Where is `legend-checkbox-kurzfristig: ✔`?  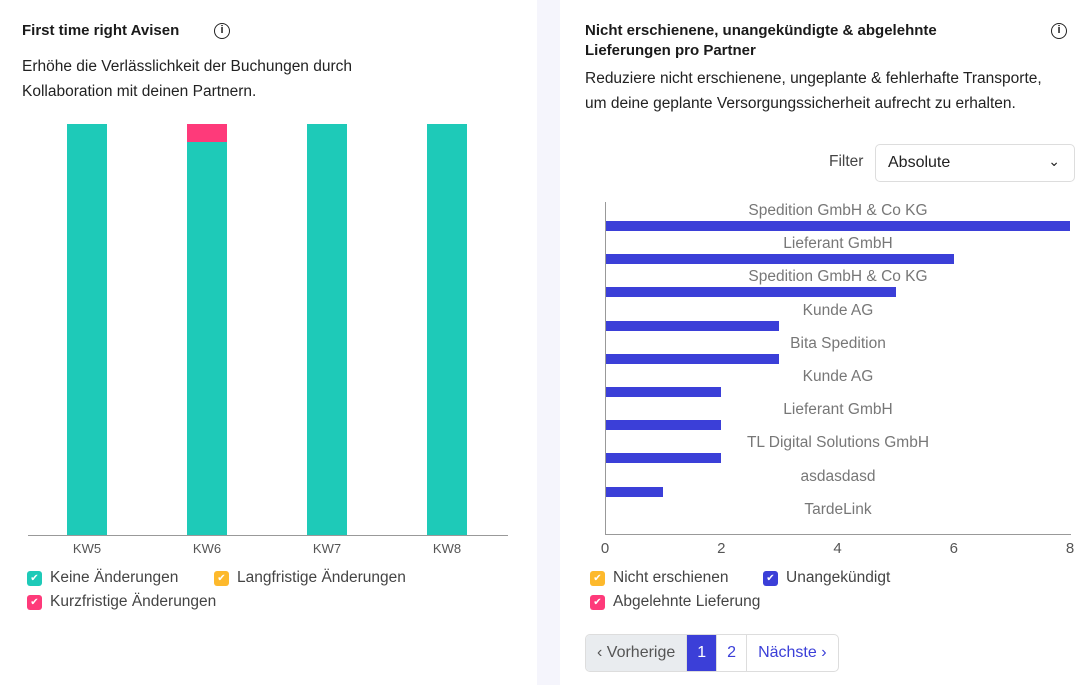
legend-checkbox-kurzfristig: ✔ is located at coordinates (34, 602).